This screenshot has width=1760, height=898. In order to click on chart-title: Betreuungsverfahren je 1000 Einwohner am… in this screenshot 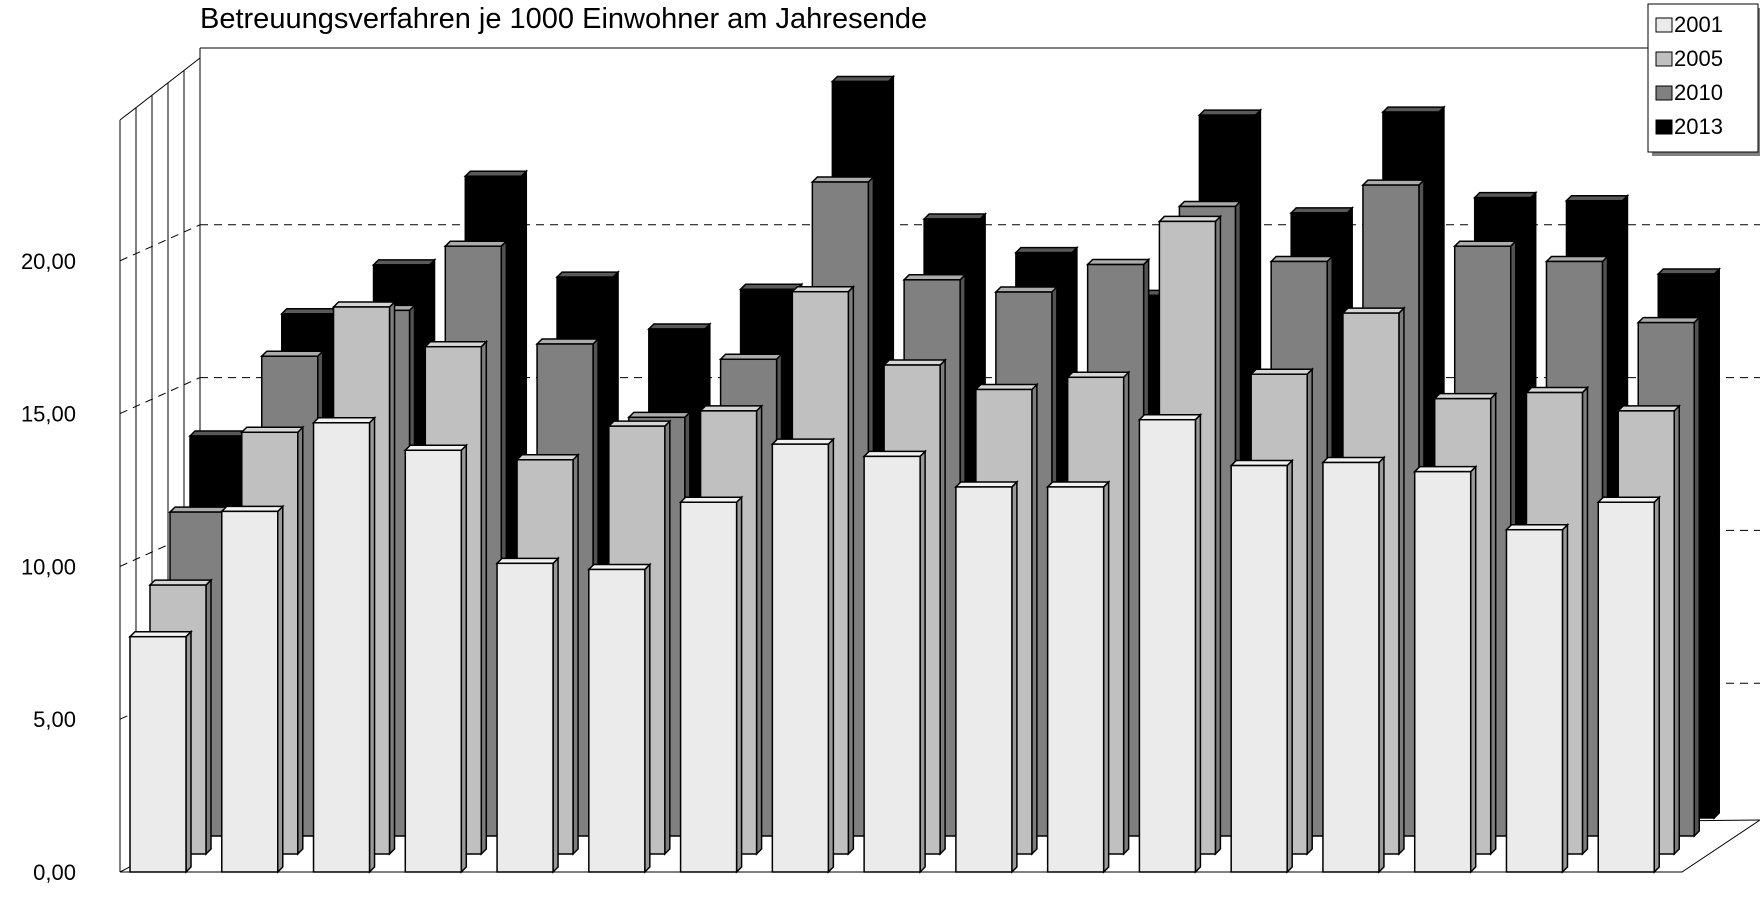, I will do `click(563, 19)`.